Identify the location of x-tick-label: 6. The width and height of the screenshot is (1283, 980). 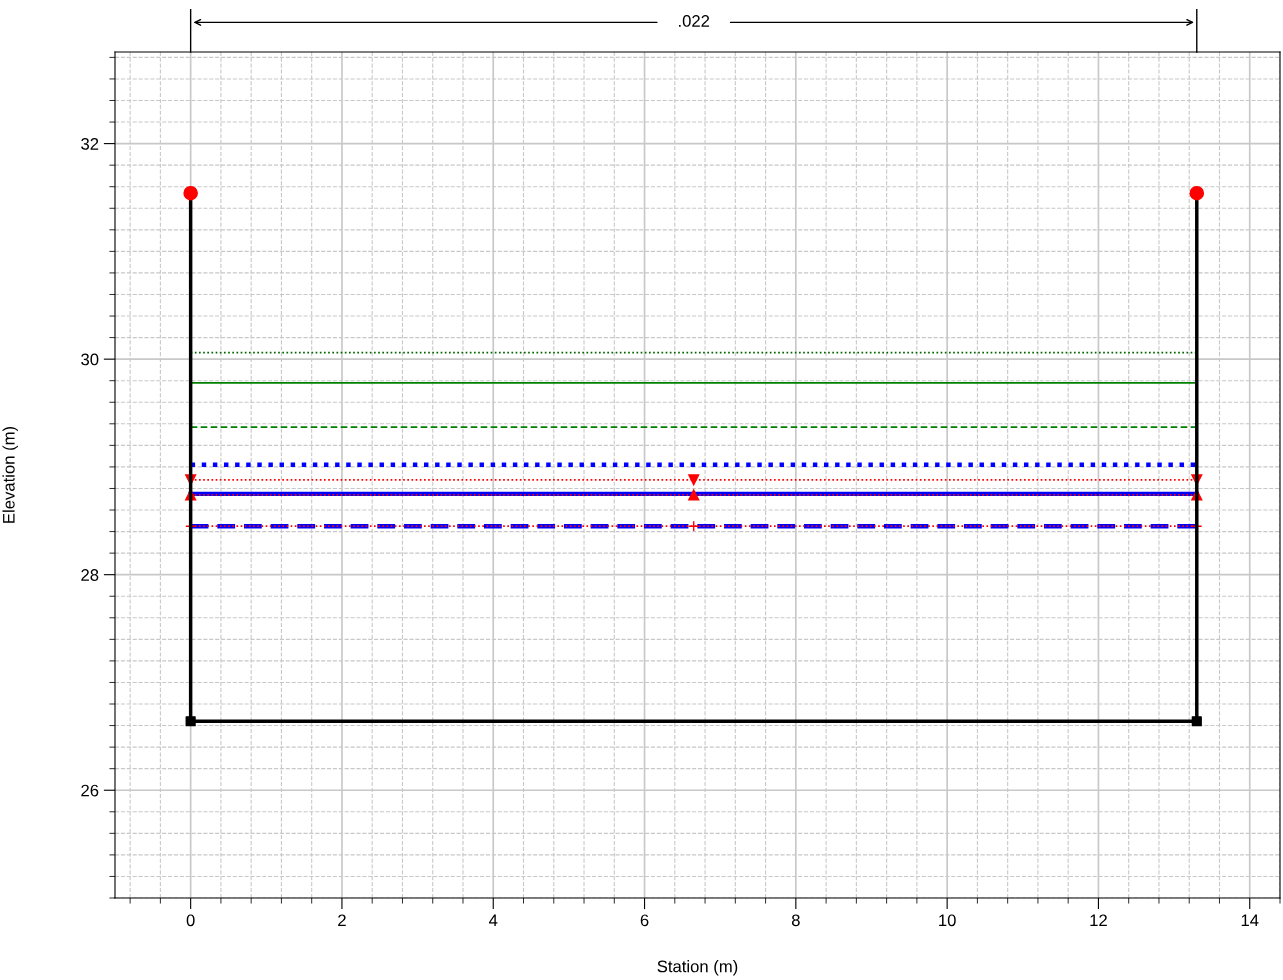
(644, 920).